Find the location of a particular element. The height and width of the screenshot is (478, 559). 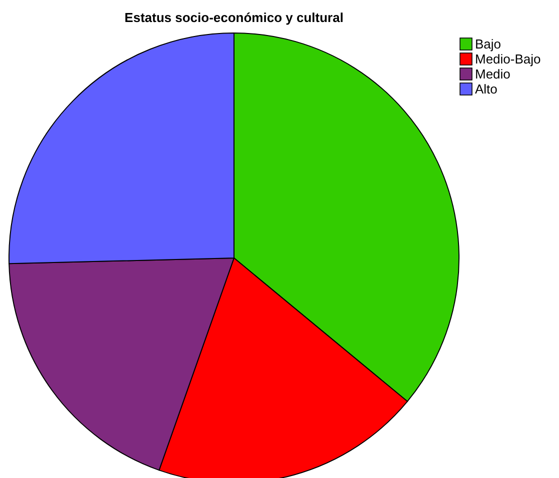

legend-label: Medio-Bajo is located at coordinates (508, 59).